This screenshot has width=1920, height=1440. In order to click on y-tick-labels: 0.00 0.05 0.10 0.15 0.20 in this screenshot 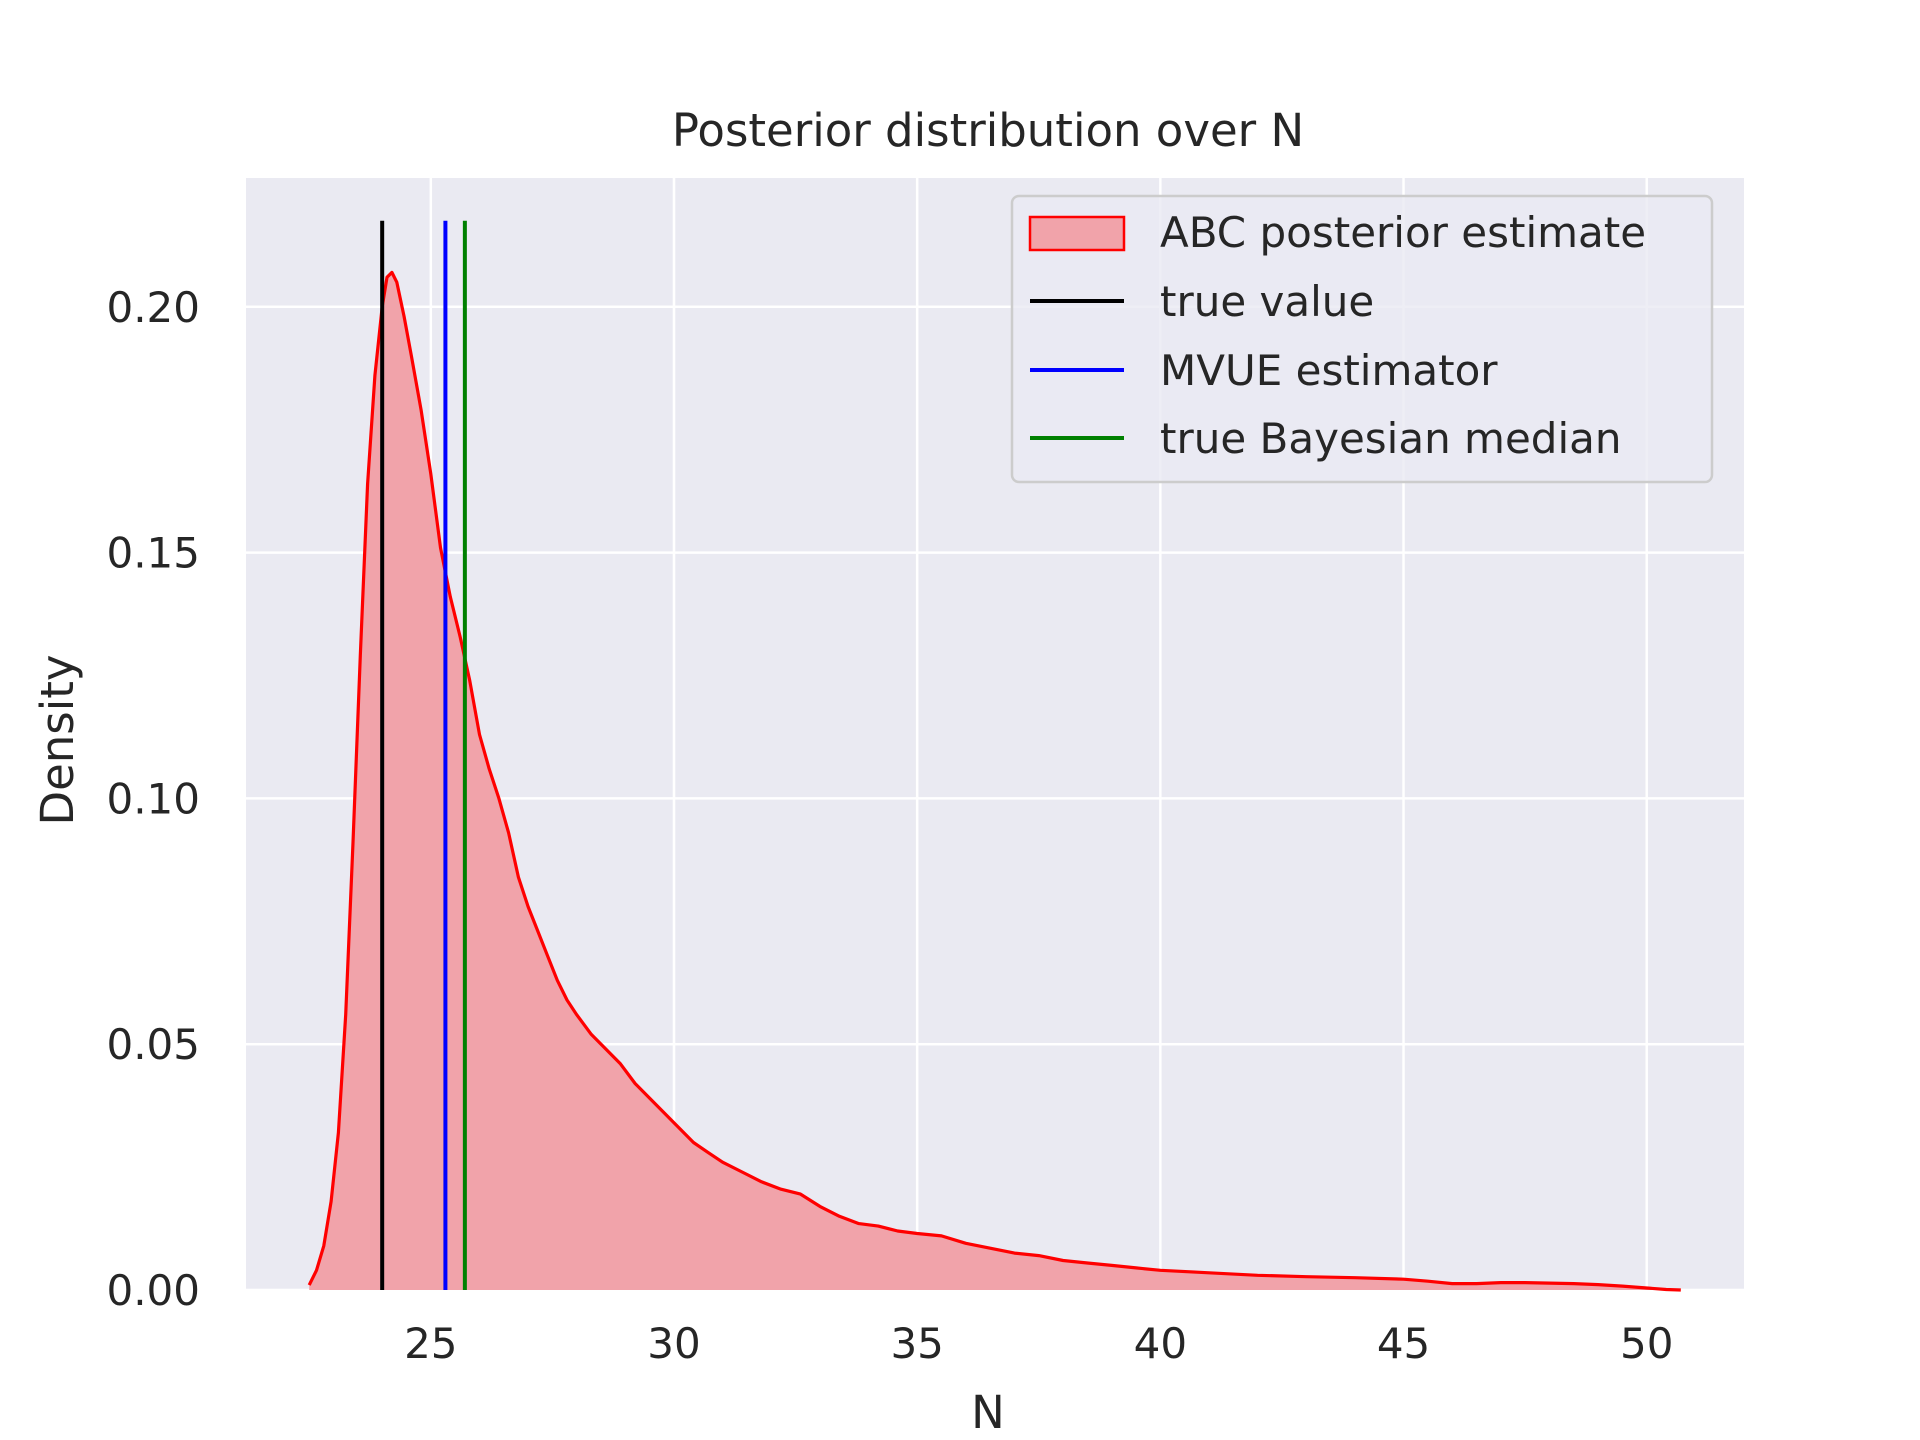, I will do `click(153, 799)`.